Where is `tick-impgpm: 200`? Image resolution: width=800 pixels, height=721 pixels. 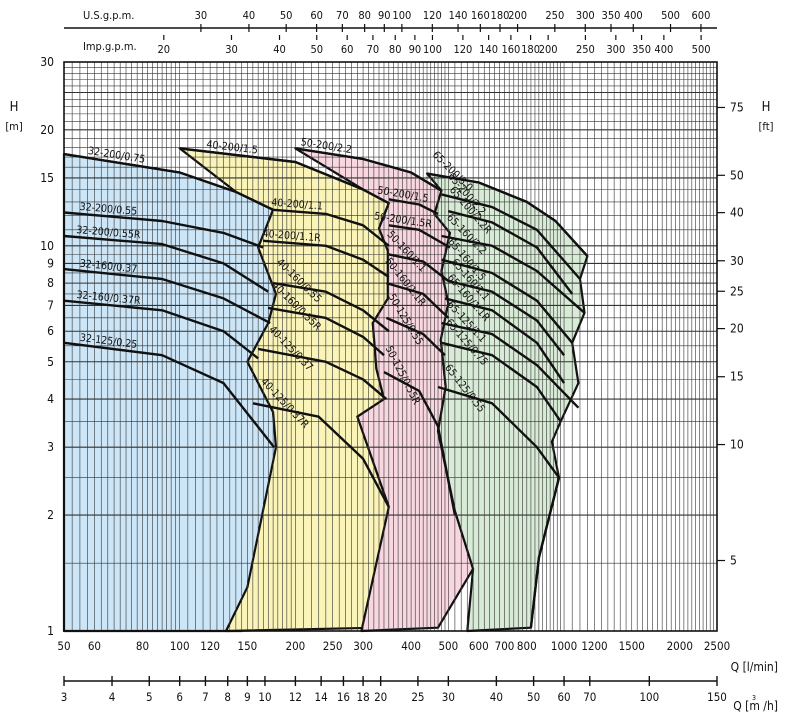
tick-impgpm: 200 is located at coordinates (548, 49).